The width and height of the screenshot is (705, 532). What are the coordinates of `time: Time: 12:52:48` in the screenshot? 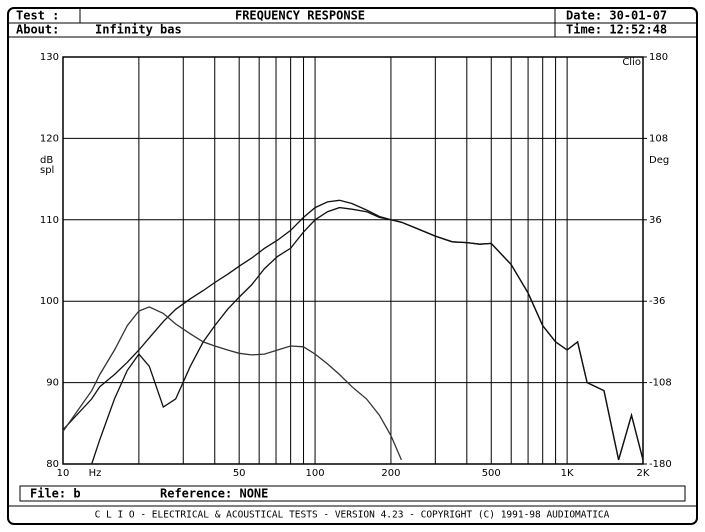 It's located at (616, 30).